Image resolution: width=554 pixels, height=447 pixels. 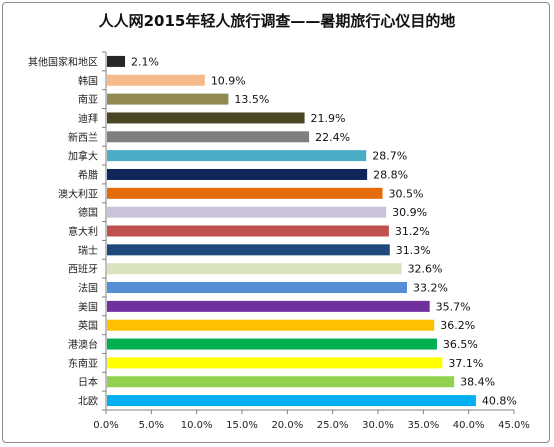 What do you see at coordinates (287, 425) in the screenshot?
I see `x-tick-label: 20.0%` at bounding box center [287, 425].